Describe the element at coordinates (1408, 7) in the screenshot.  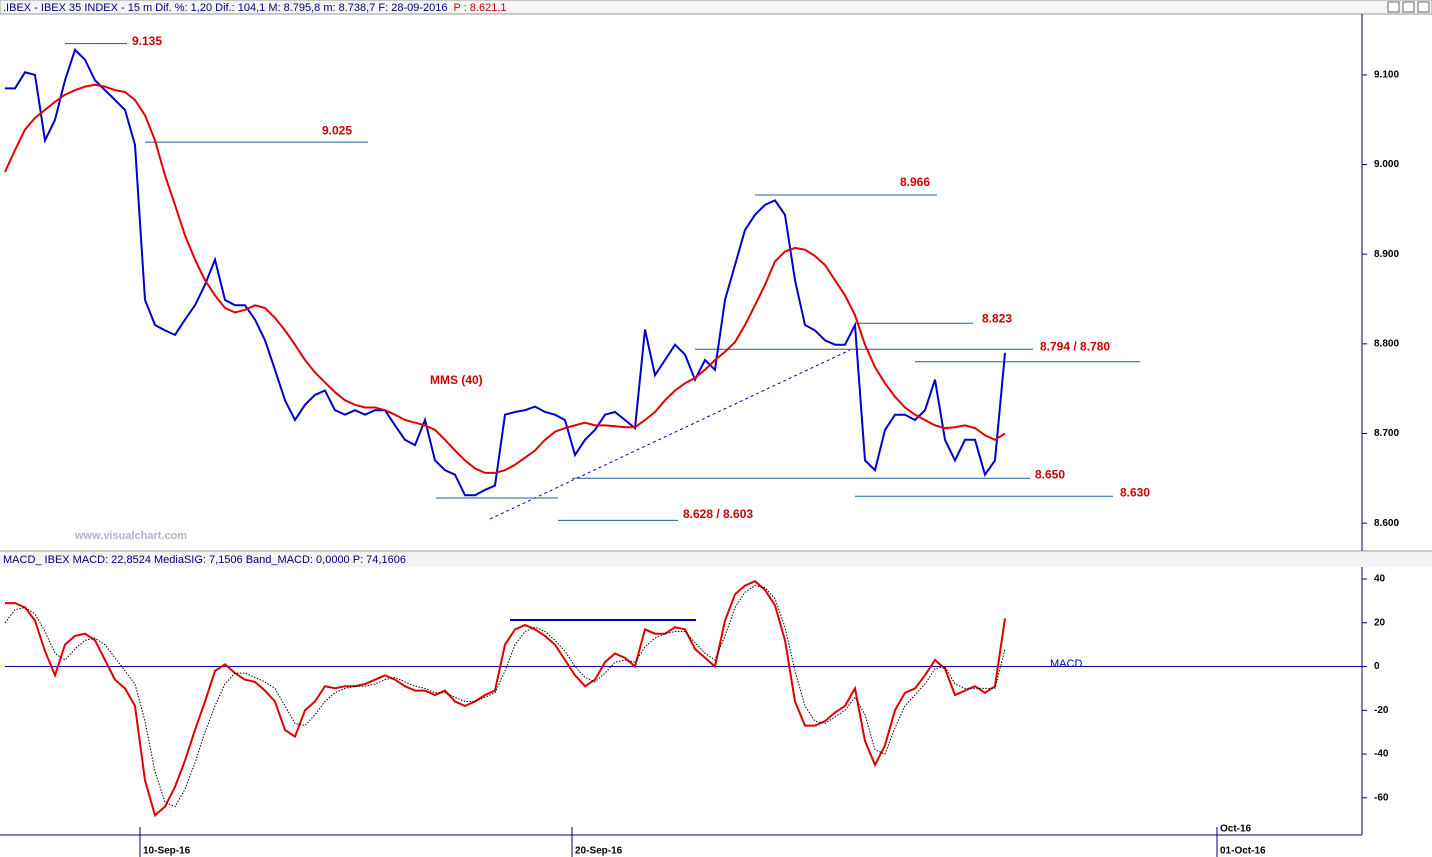
I see `maximize-button` at that location.